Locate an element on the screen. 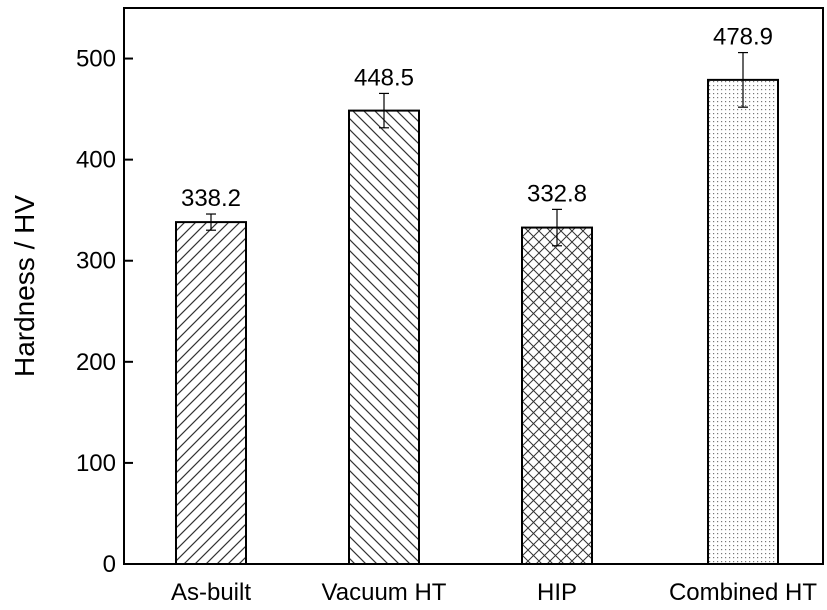 The image size is (827, 610). y-tick-label: 500 is located at coordinates (96, 59).